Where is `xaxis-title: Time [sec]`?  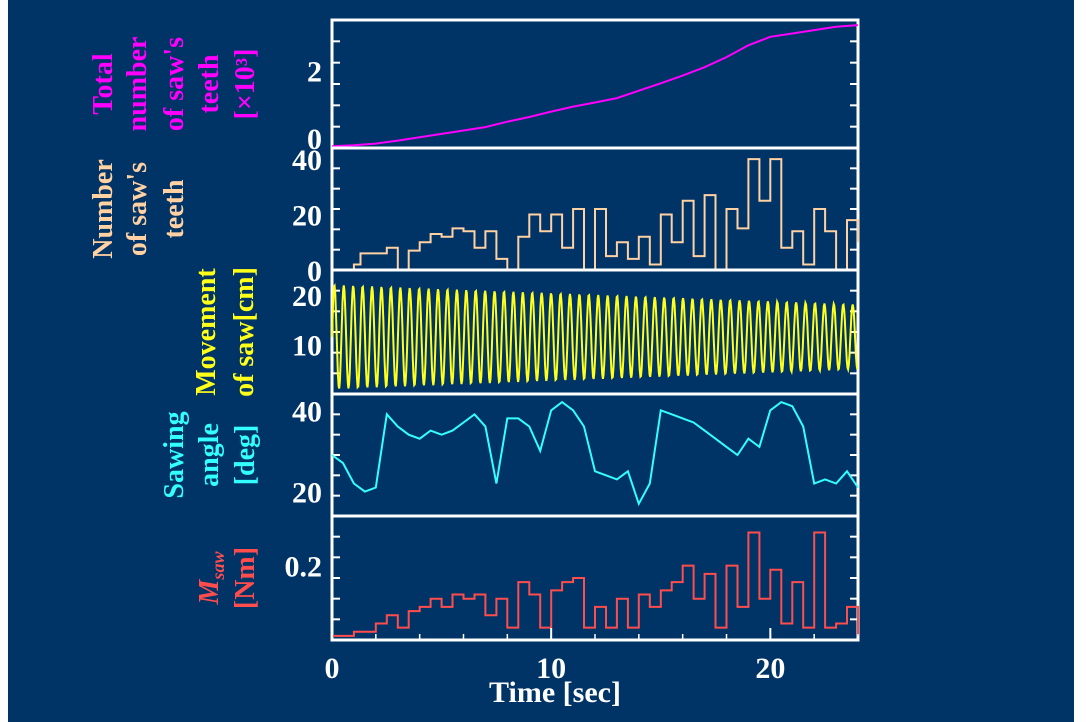 xaxis-title: Time [sec] is located at coordinates (555, 692).